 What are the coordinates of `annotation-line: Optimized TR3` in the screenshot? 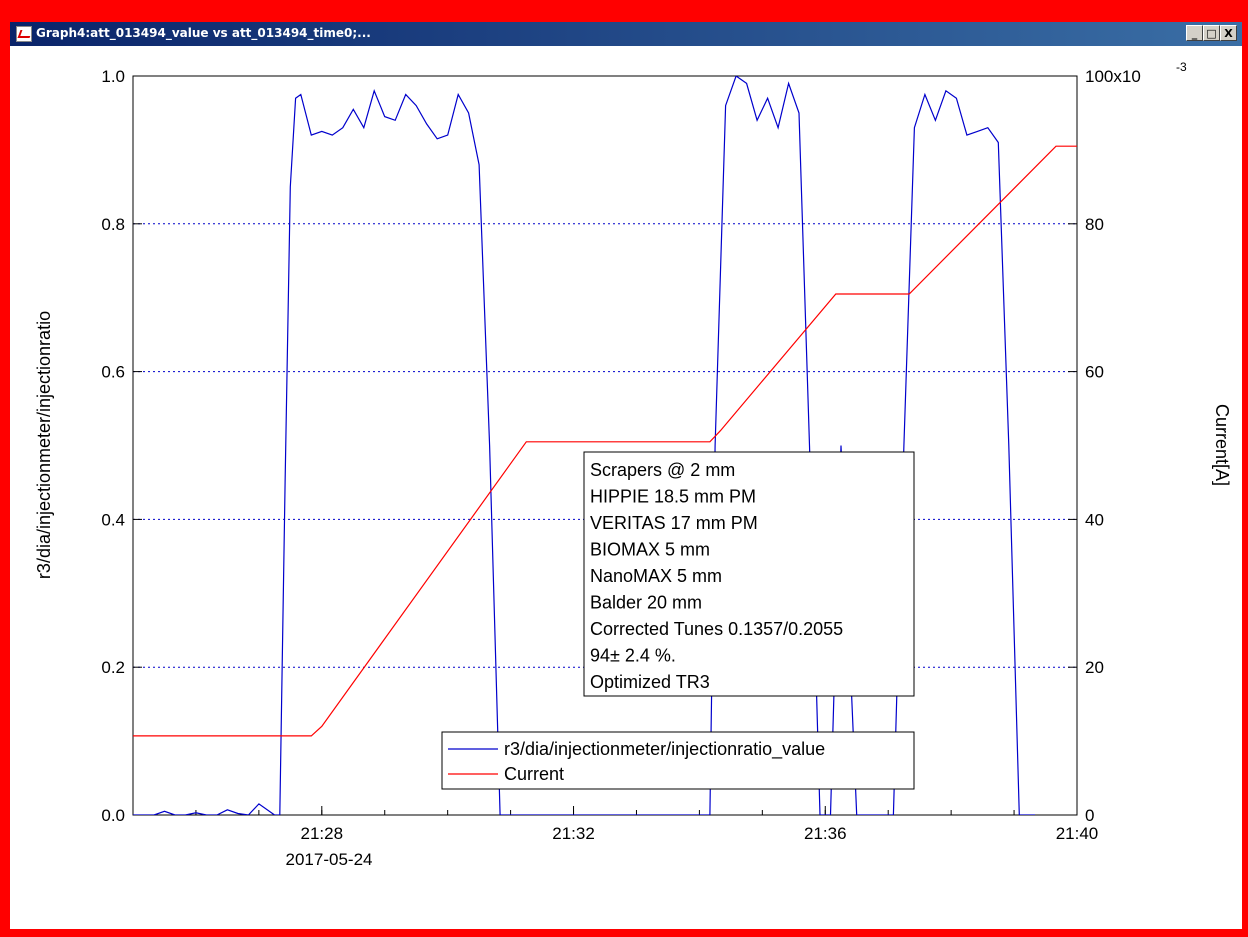 It's located at (650, 682).